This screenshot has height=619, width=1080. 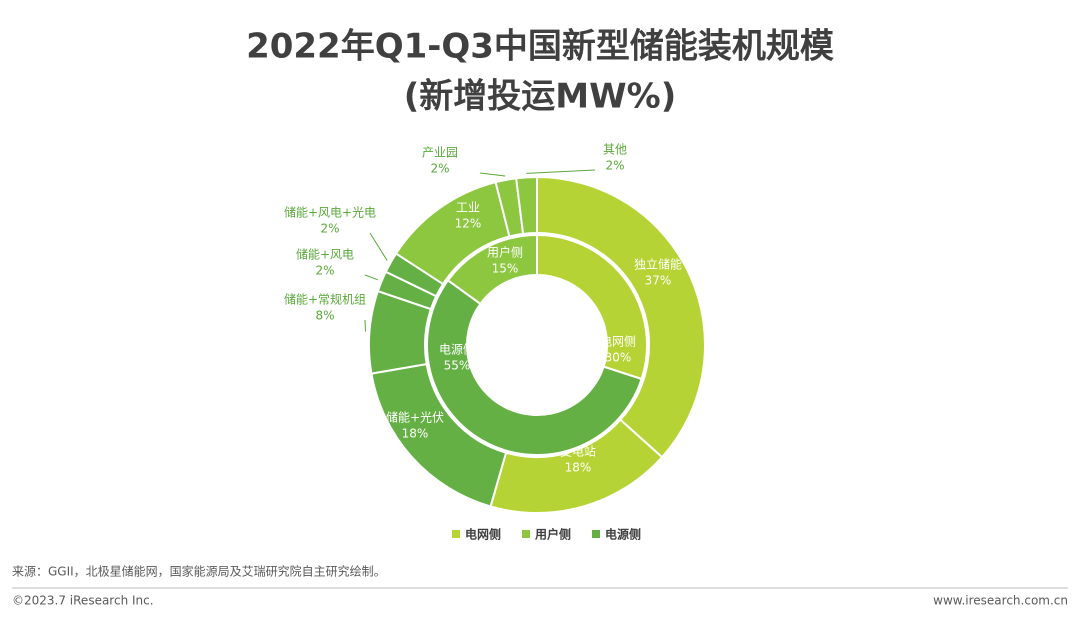 What do you see at coordinates (415, 417) in the screenshot?
I see `outer-label: 储能+光伏` at bounding box center [415, 417].